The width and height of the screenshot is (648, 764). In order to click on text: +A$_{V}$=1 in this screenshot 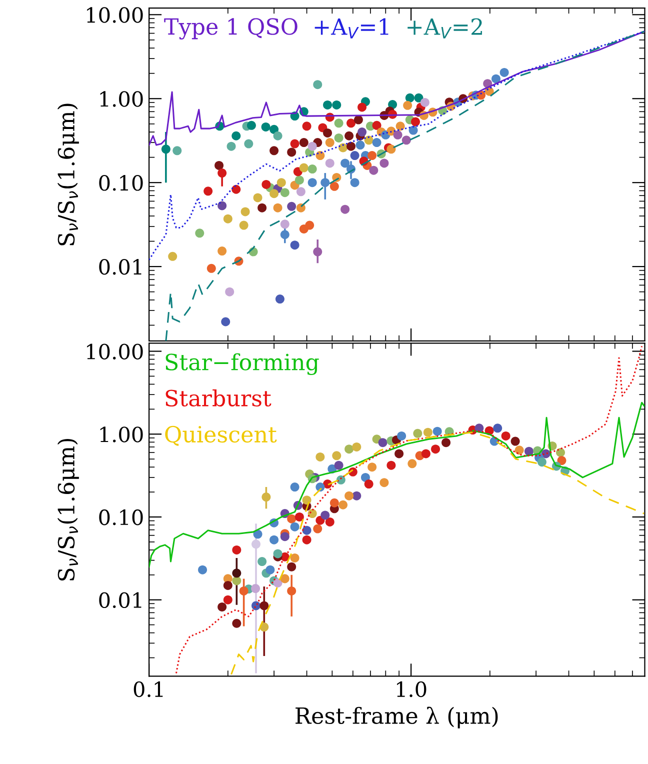, I will do `click(351, 28)`.